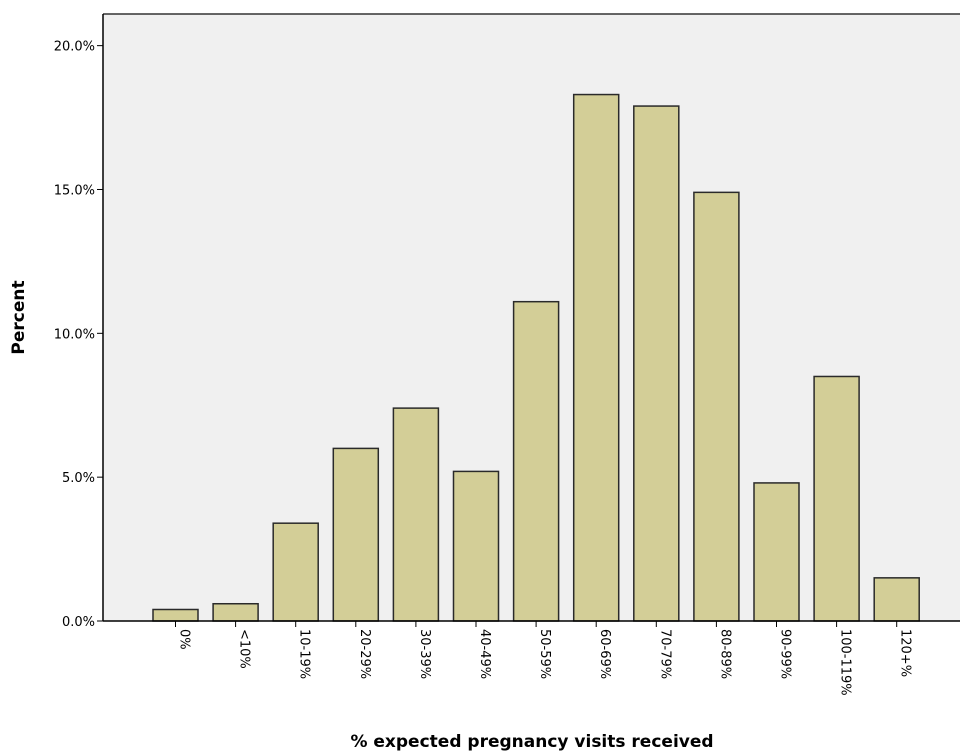 This screenshot has width=960, height=754. I want to click on x-tick-label: 10-19%, so click(304, 654).